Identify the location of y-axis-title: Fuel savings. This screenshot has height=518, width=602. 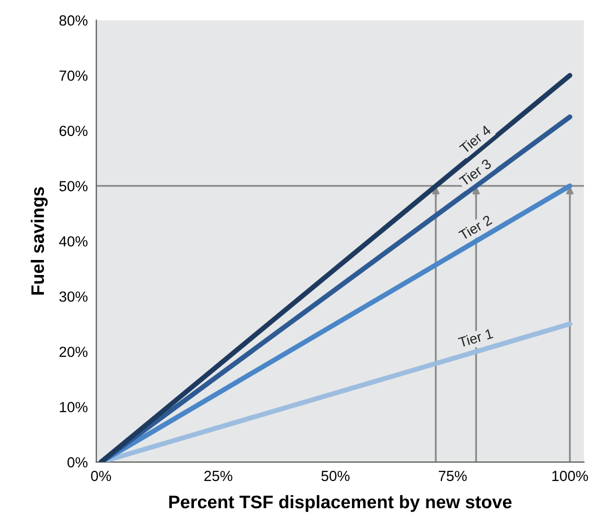
(39, 241).